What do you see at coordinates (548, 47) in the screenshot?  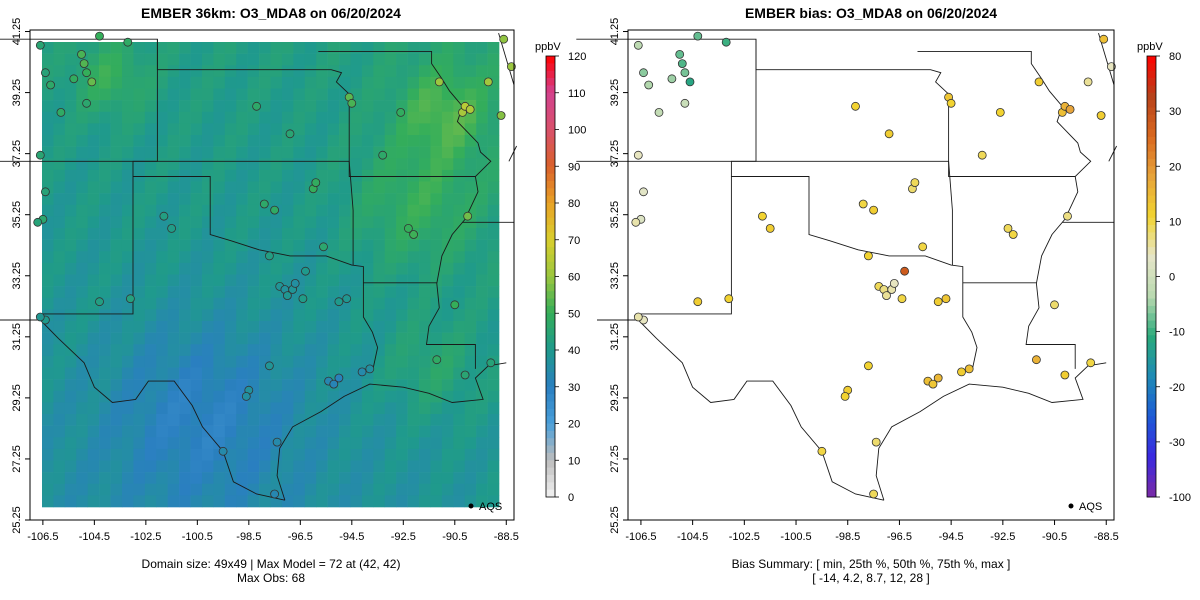 I see `left-colorbar-unit: ppbV` at bounding box center [548, 47].